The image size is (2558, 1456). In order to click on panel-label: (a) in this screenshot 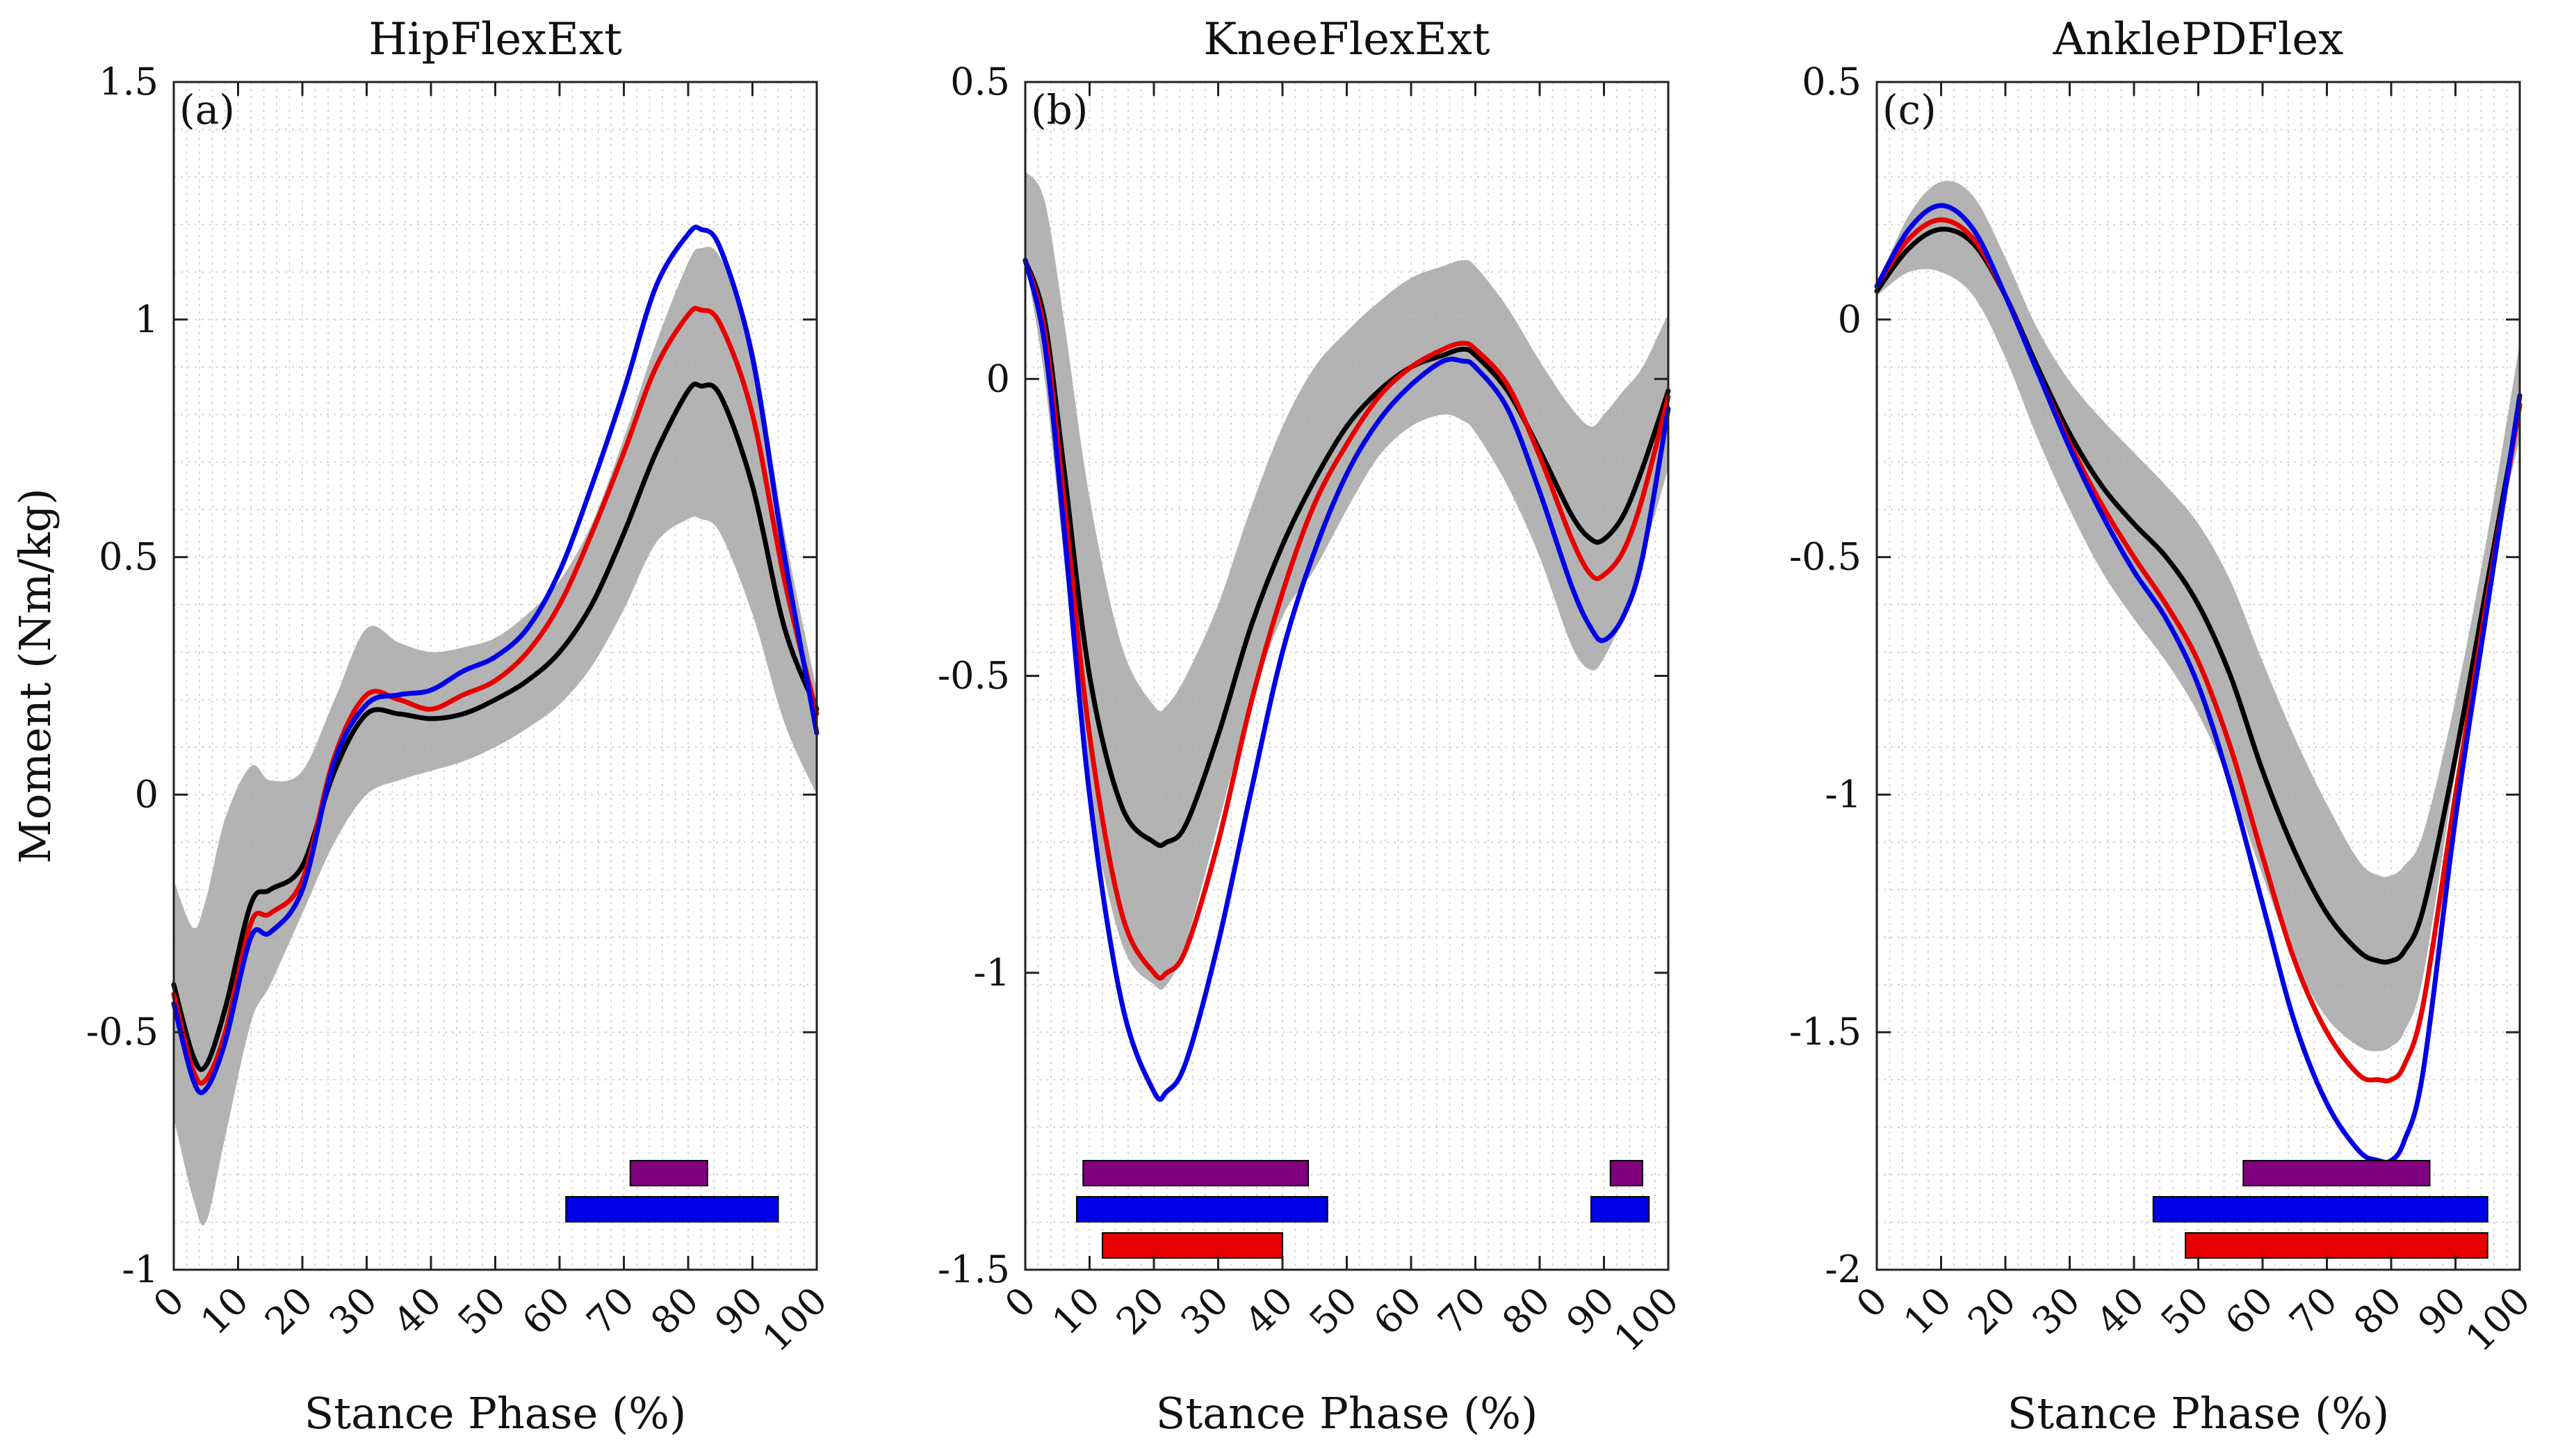, I will do `click(207, 109)`.